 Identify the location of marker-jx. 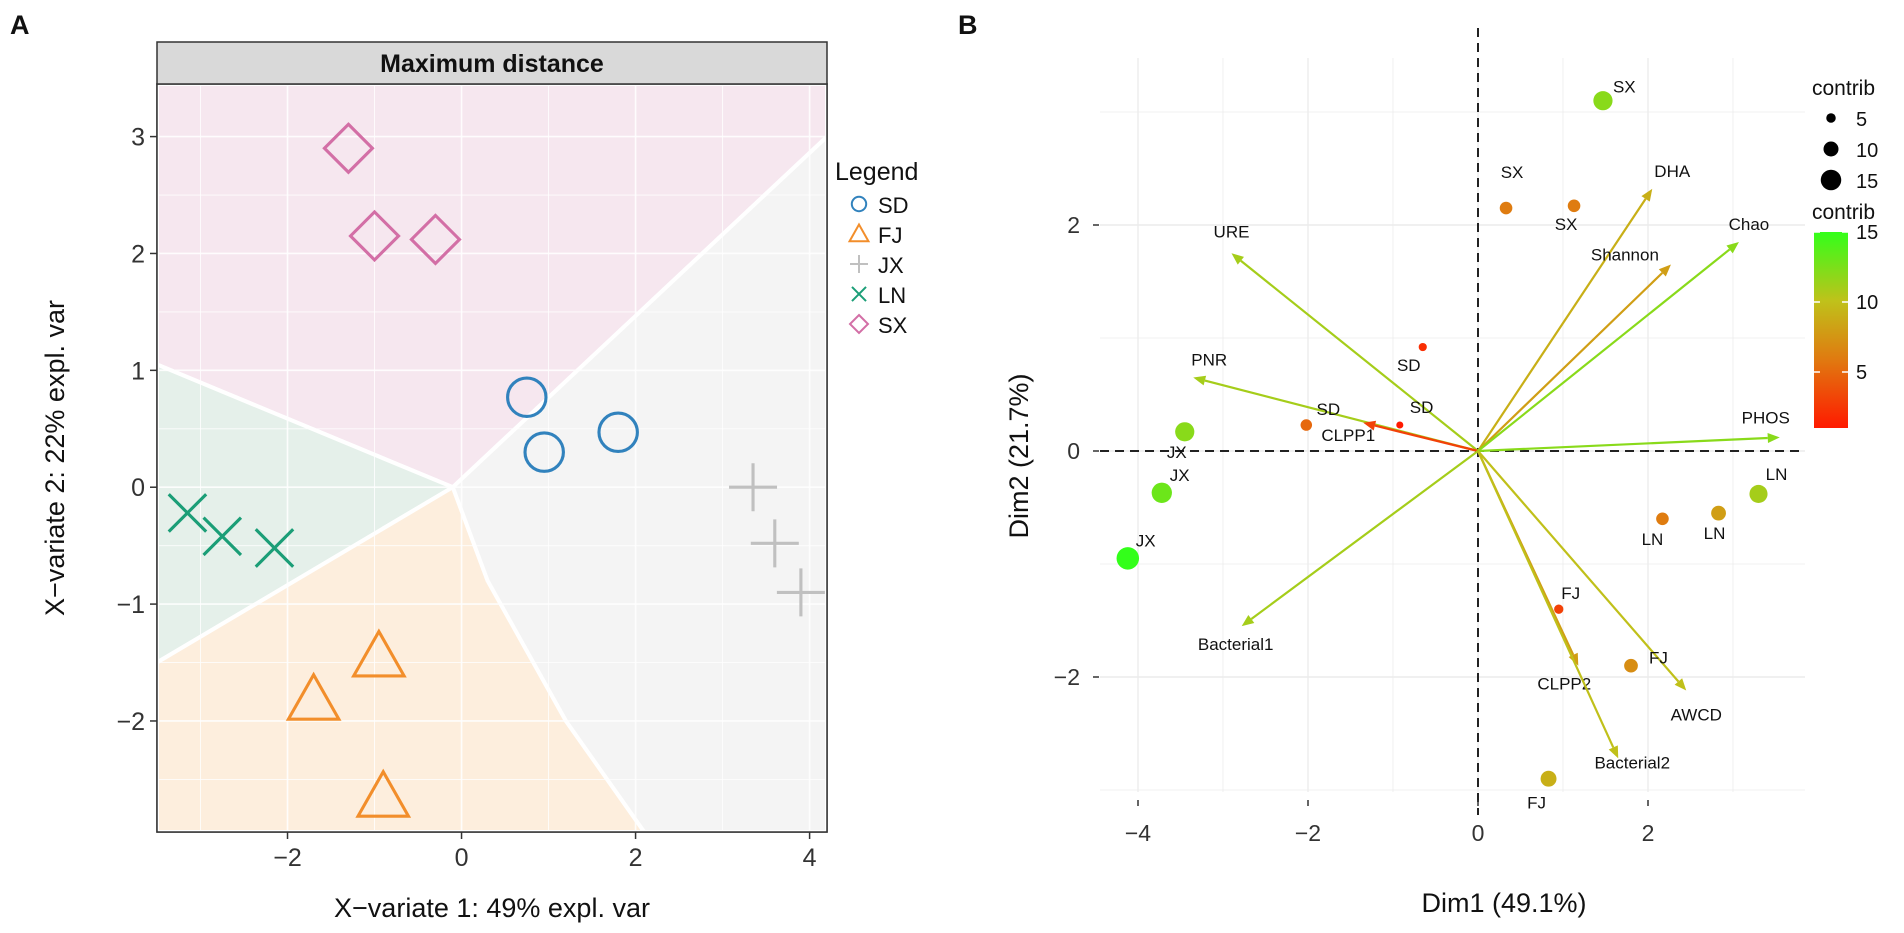
(753, 487).